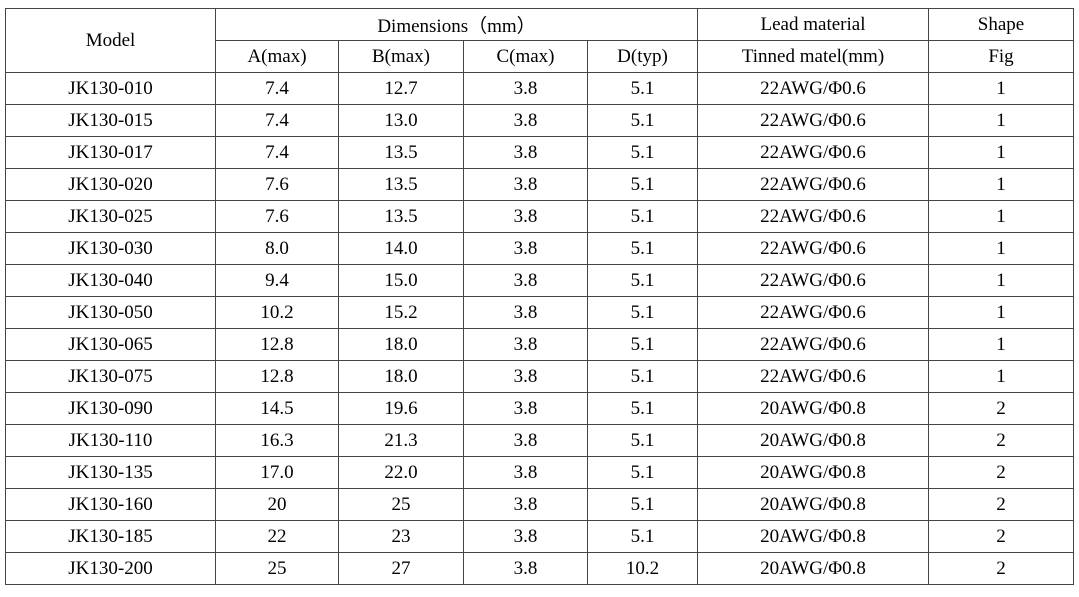 The image size is (1079, 597). Describe the element at coordinates (110, 440) in the screenshot. I see `data-cell: JK130-110` at that location.